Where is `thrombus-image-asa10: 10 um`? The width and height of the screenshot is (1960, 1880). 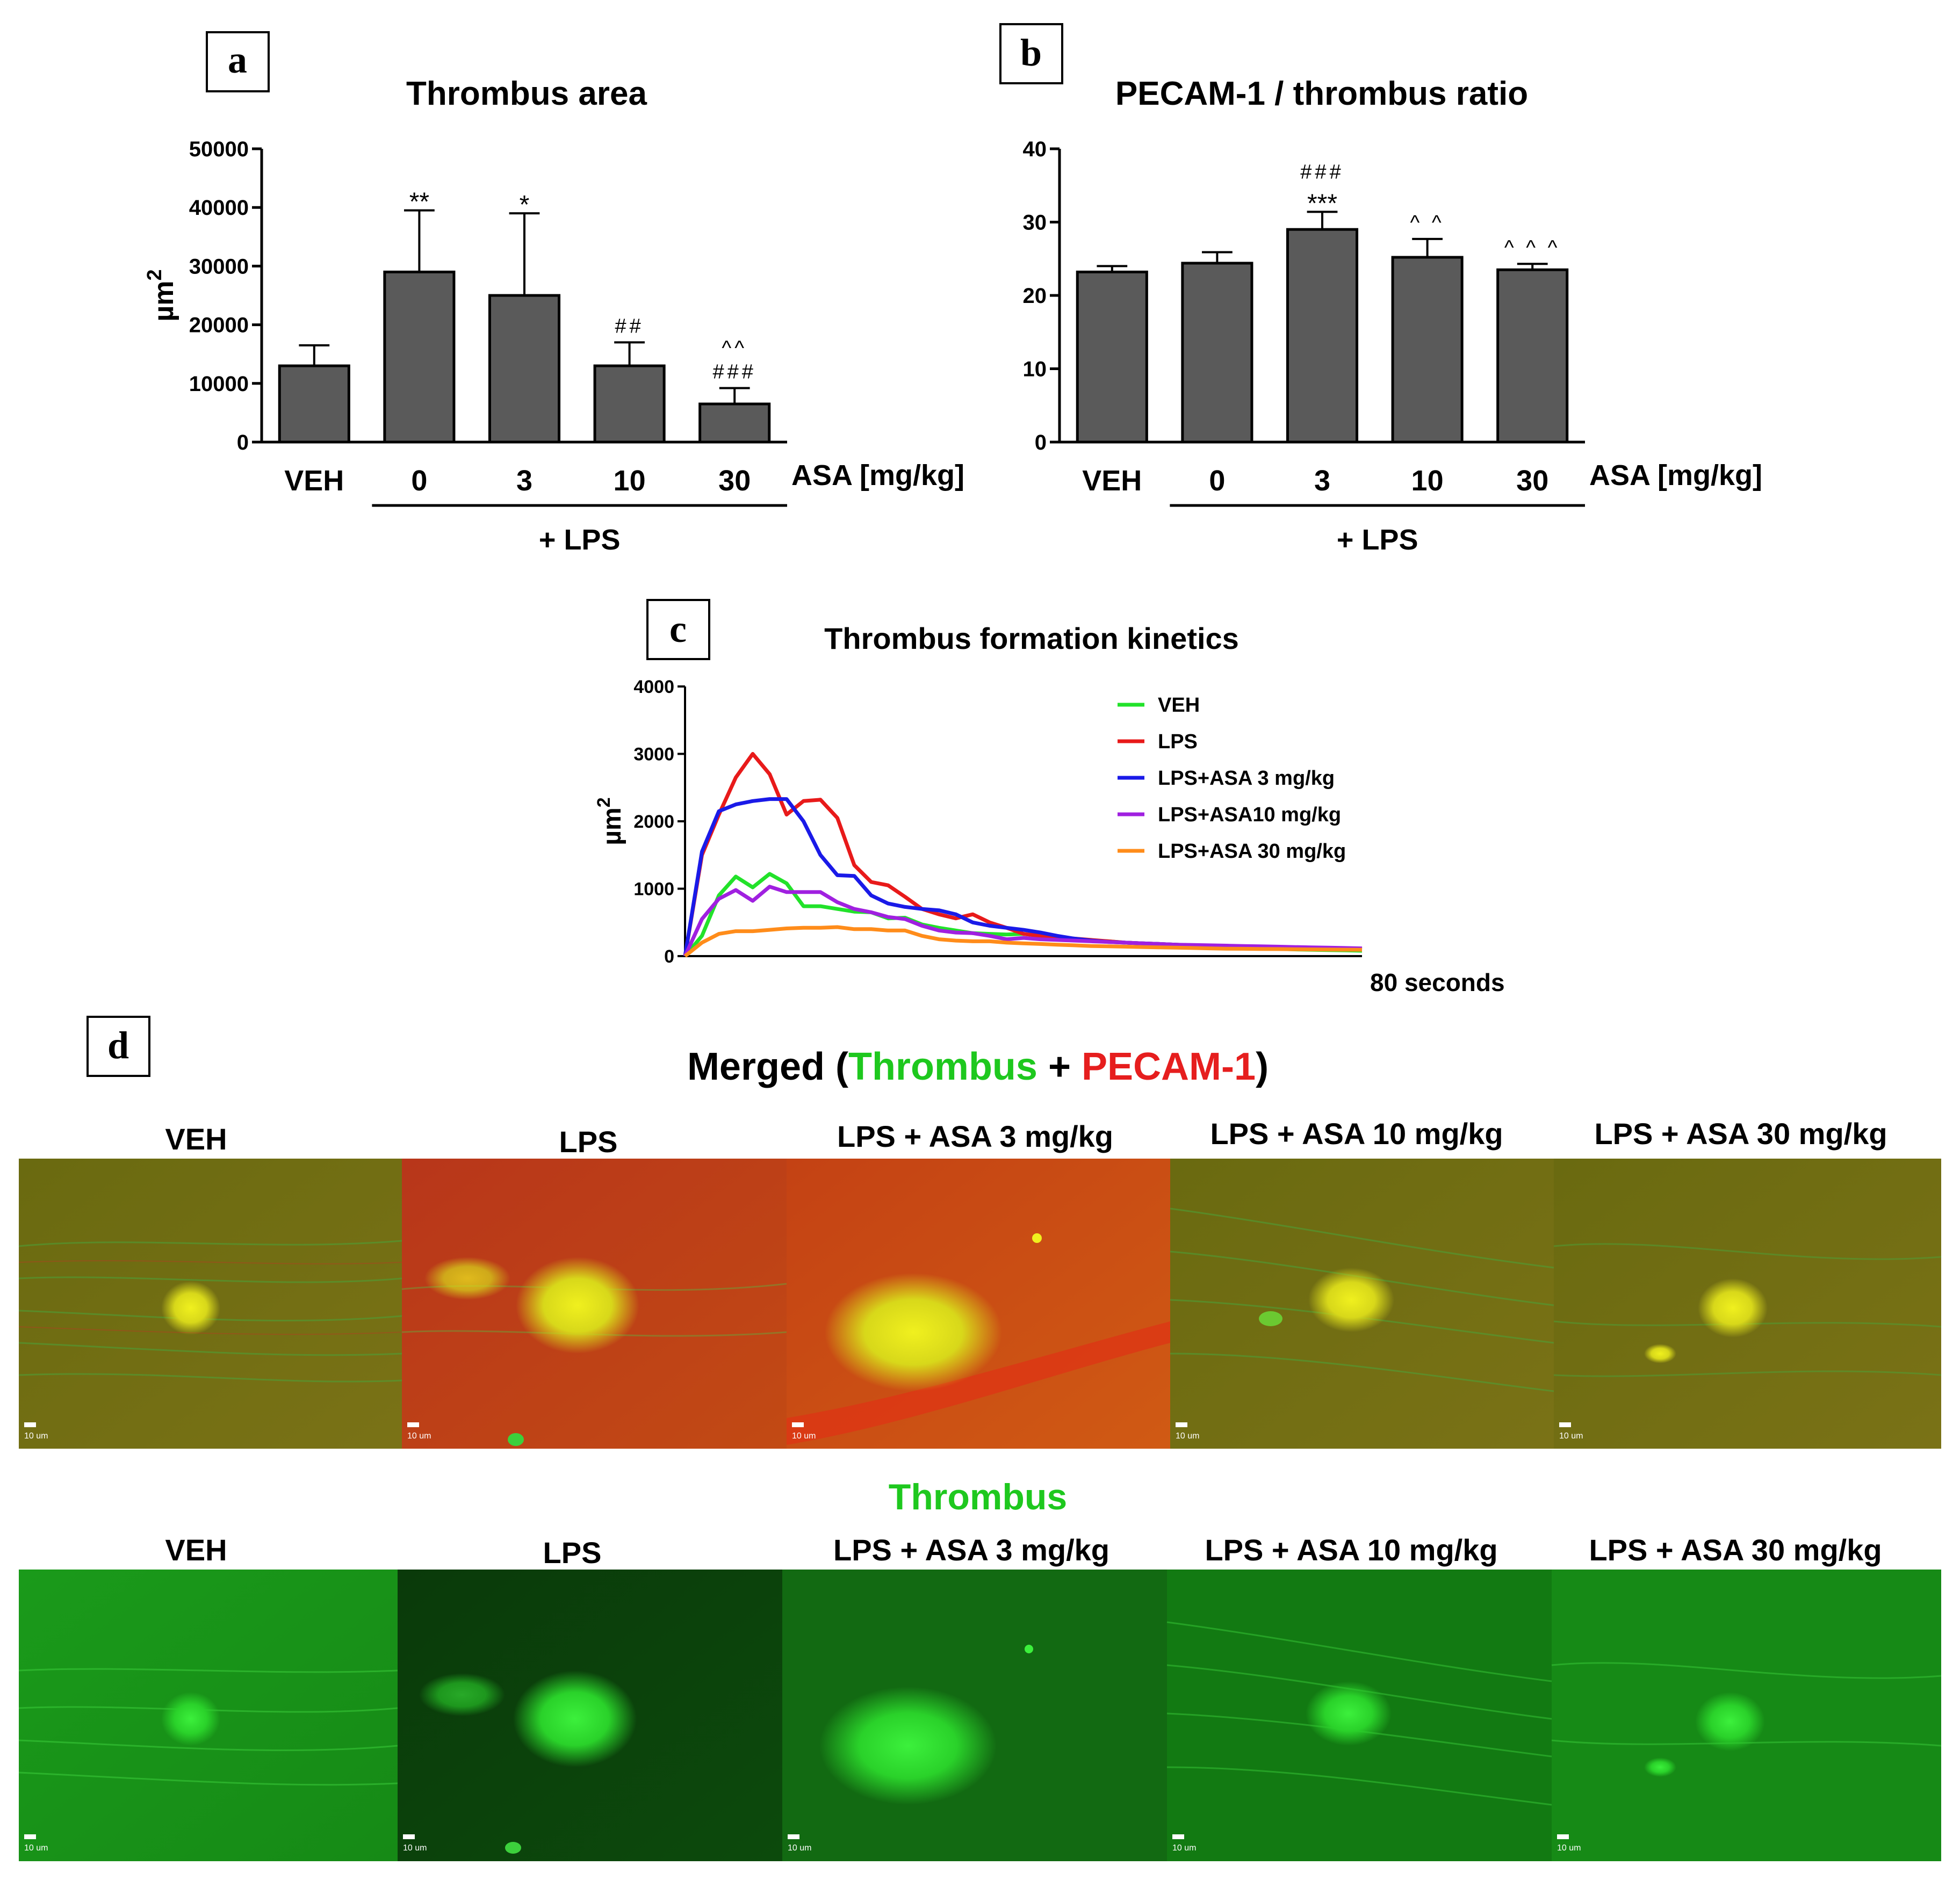
thrombus-image-asa10: 10 um is located at coordinates (1359, 1715).